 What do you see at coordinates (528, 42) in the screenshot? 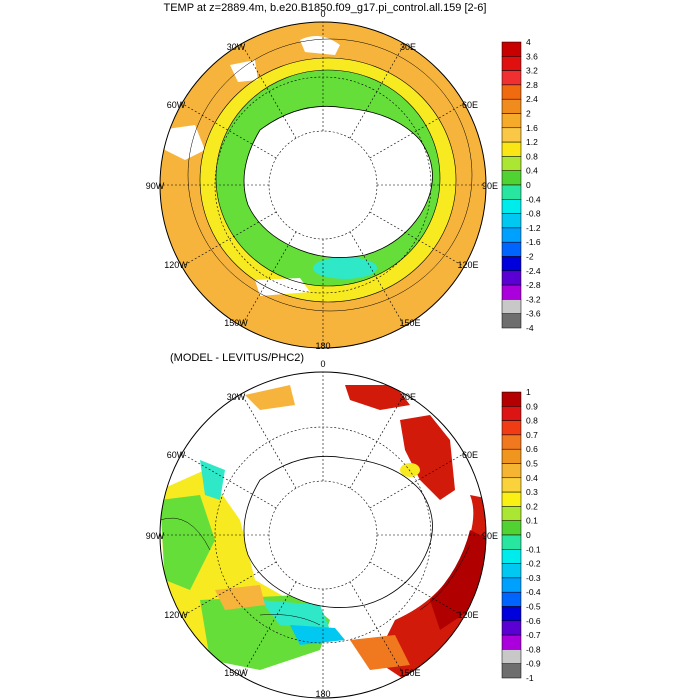
I see `colorbar-label: 4` at bounding box center [528, 42].